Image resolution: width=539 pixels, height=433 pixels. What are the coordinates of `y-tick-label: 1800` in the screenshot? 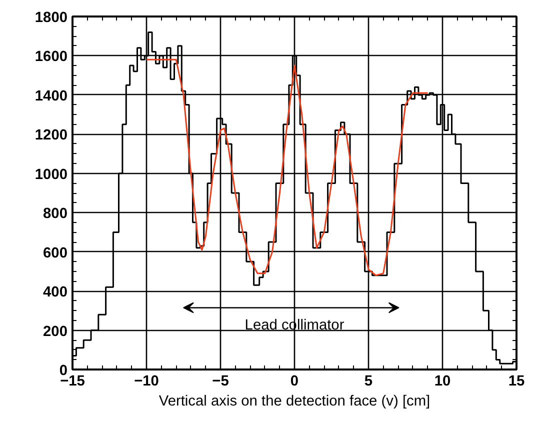 It's located at (51, 18).